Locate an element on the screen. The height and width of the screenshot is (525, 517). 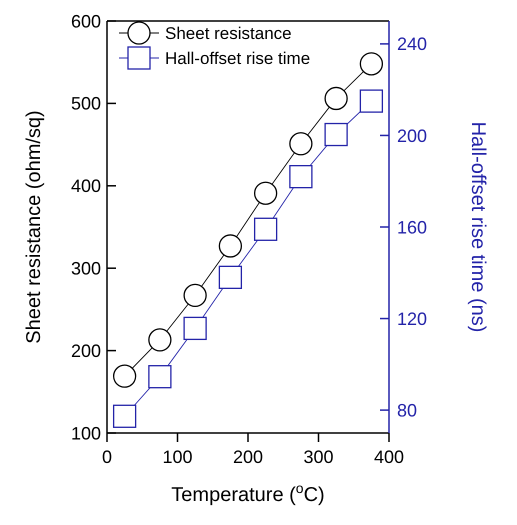
x-tick-label: 0 is located at coordinates (107, 457).